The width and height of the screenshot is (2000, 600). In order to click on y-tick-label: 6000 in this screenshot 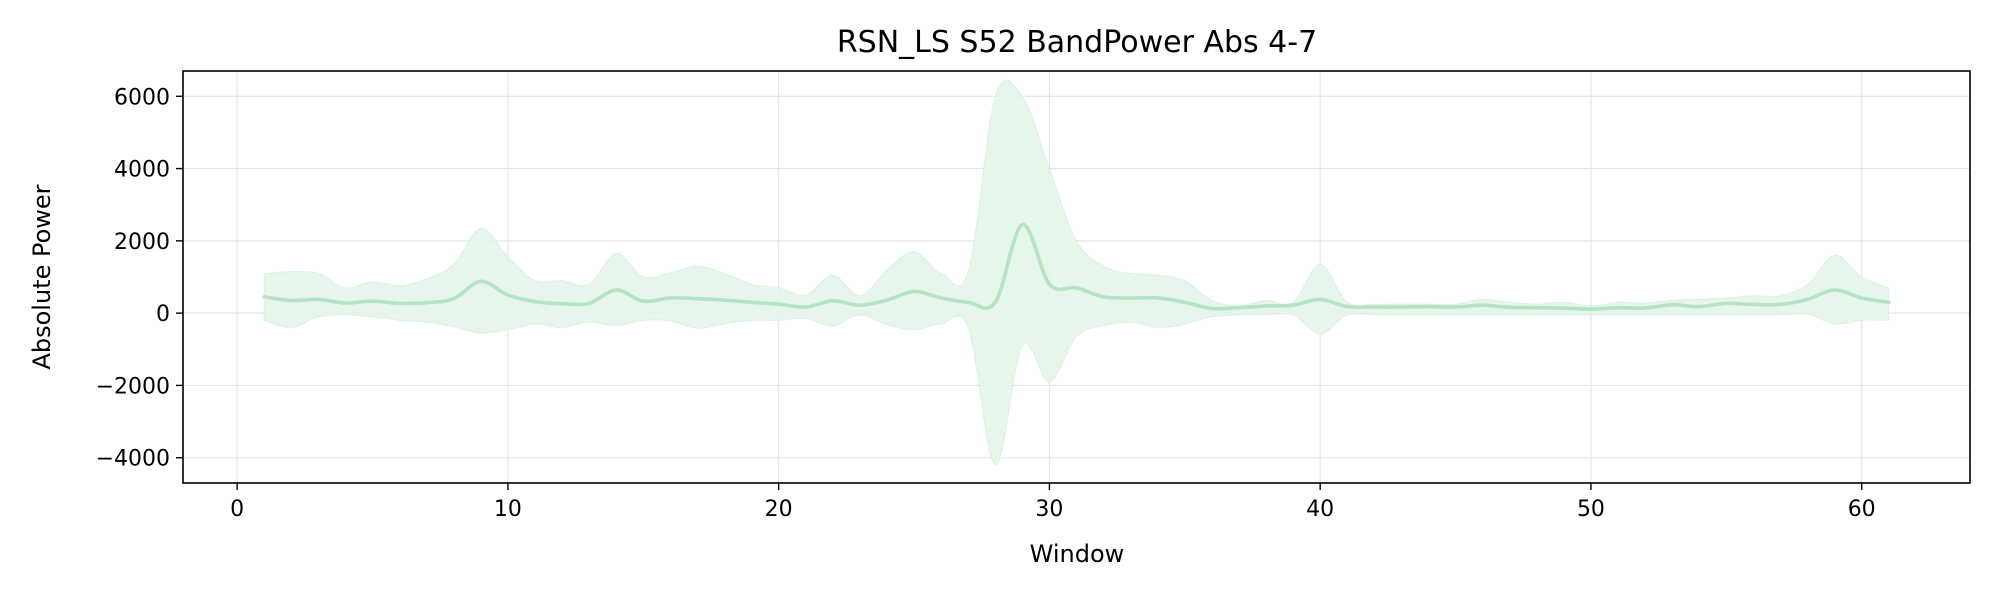, I will do `click(142, 97)`.